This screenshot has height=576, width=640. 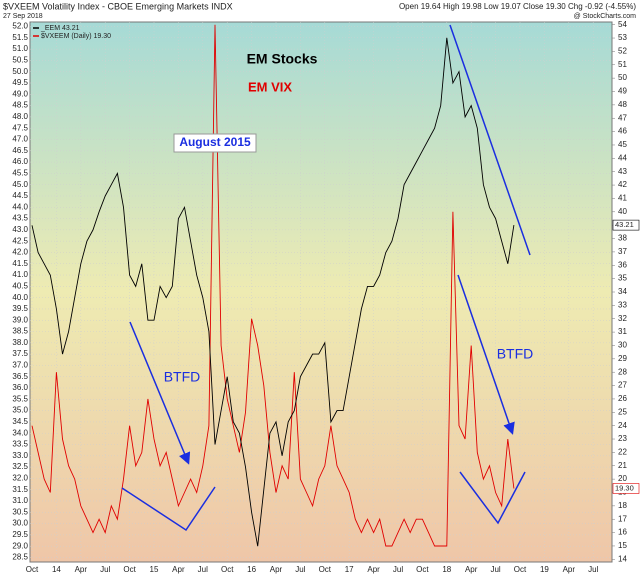 I want to click on y2-tick-label: 32, so click(x=622, y=318).